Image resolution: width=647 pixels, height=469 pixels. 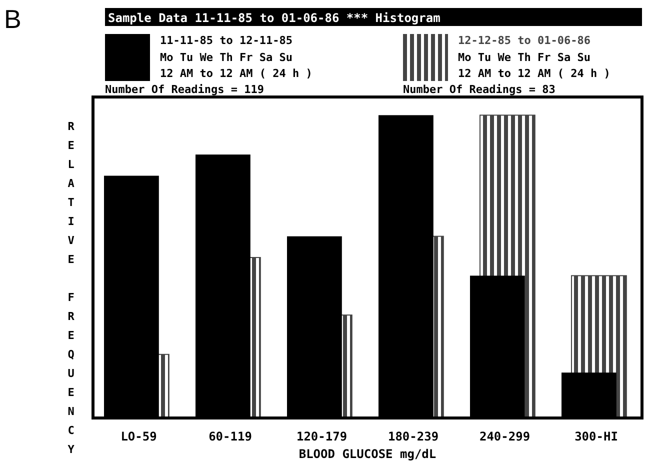 What do you see at coordinates (524, 40) in the screenshot?
I see `text: 12-12-85 to 01-06-86` at bounding box center [524, 40].